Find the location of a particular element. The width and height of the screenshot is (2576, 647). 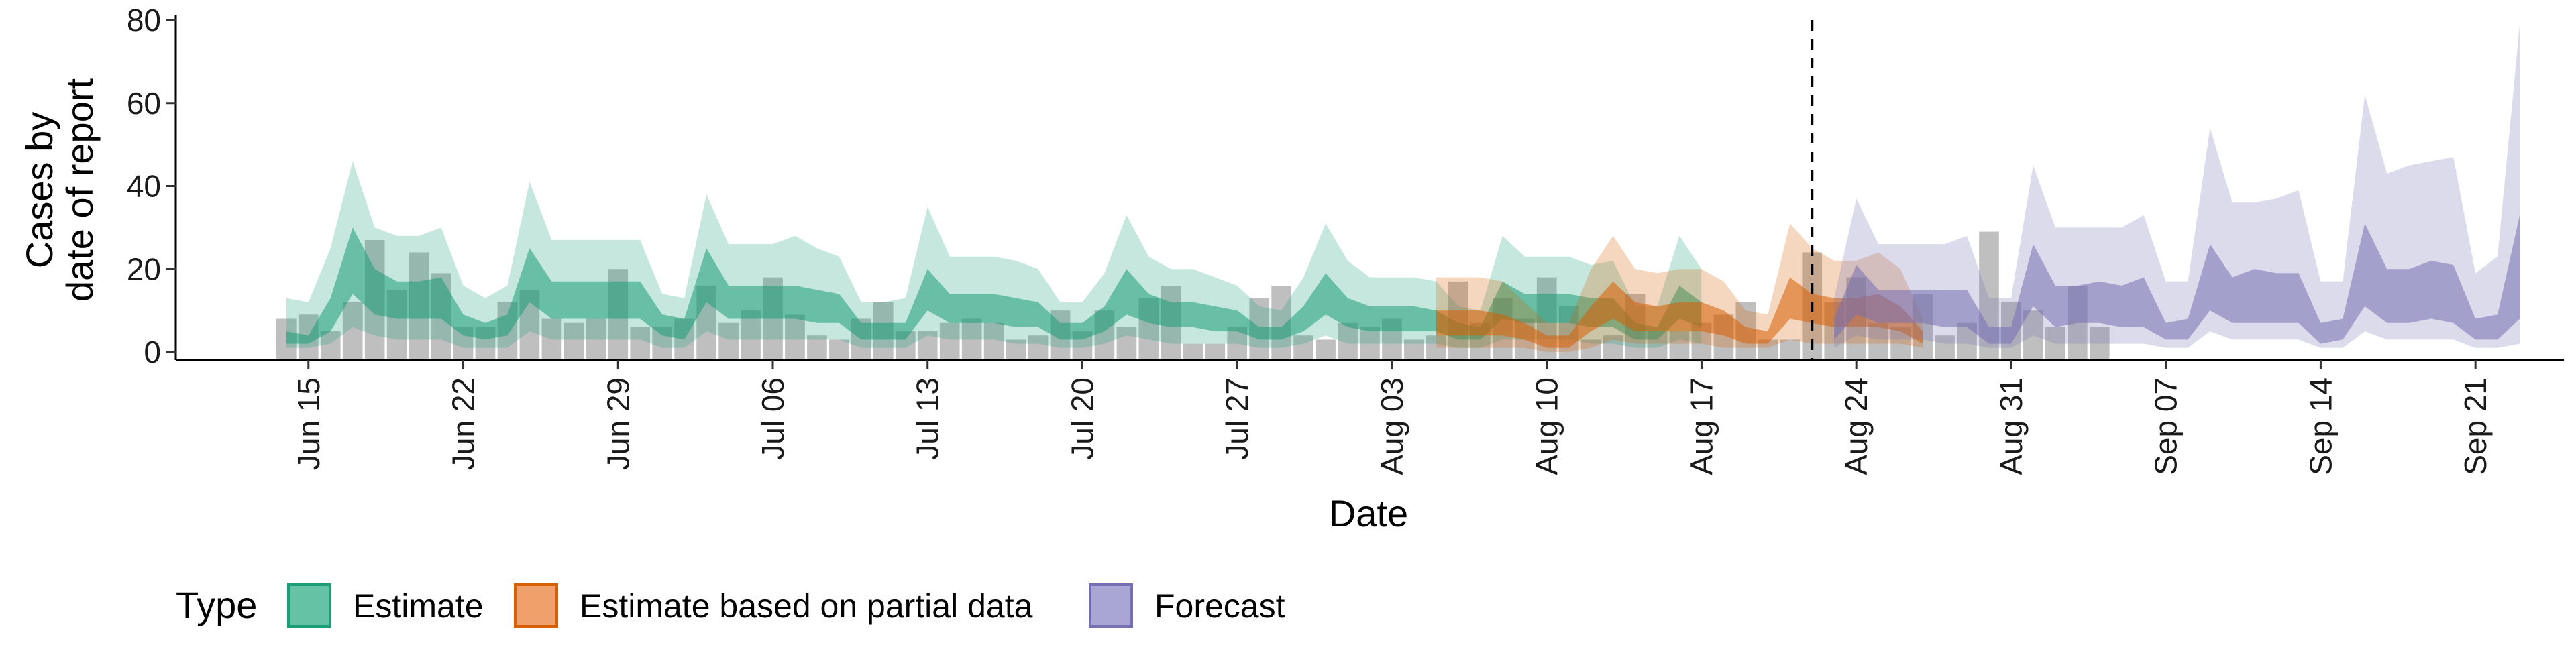

x-tick-label: Jun 29 is located at coordinates (617, 424).